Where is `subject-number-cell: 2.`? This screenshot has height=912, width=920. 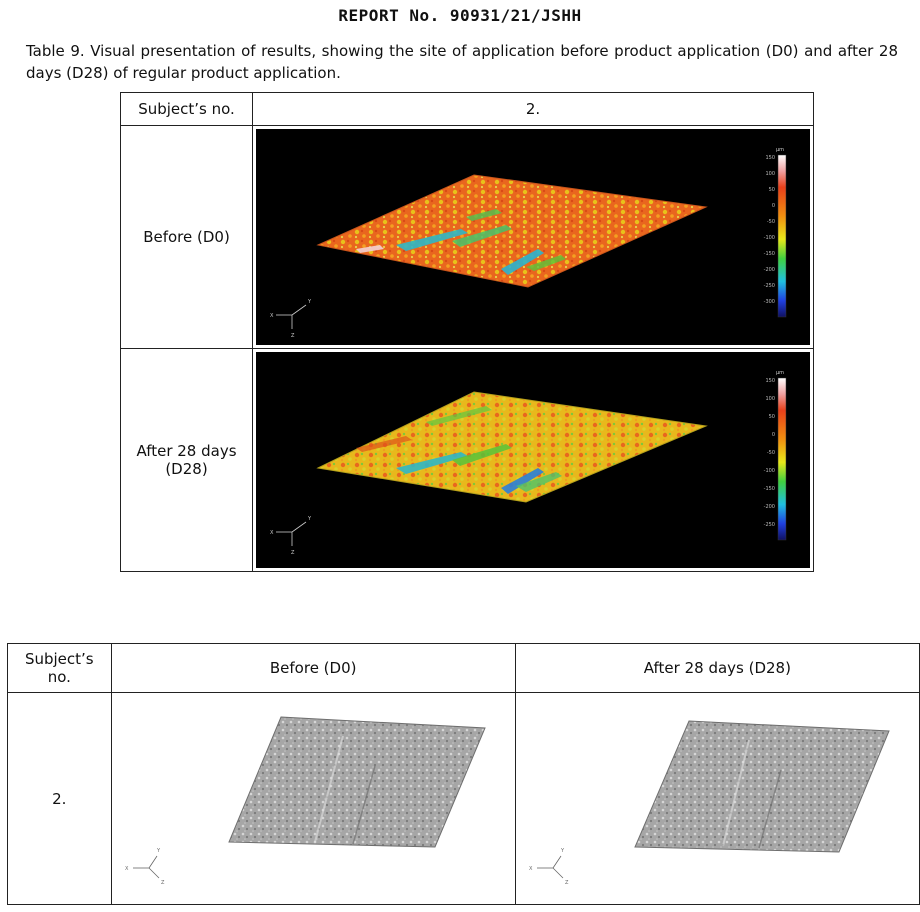 subject-number-cell: 2. is located at coordinates (533, 109).